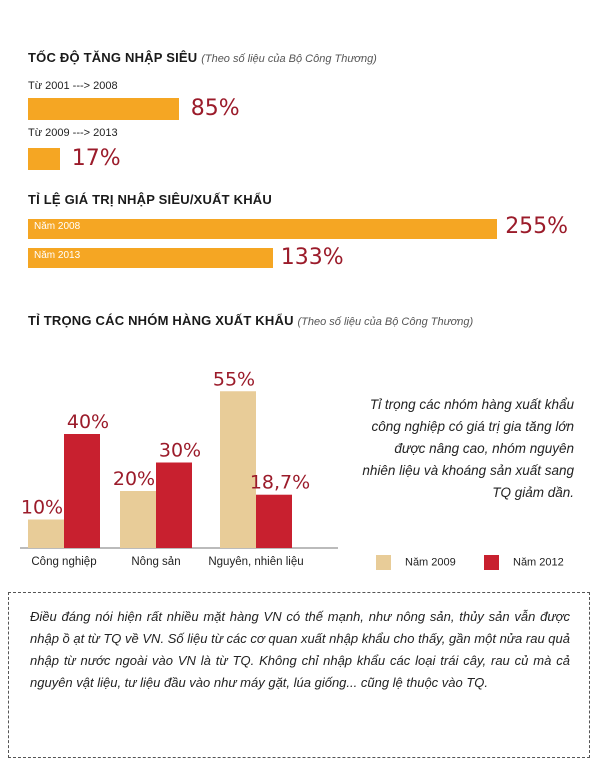  I want to click on legend-label-2012: Năm 2012, so click(538, 562).